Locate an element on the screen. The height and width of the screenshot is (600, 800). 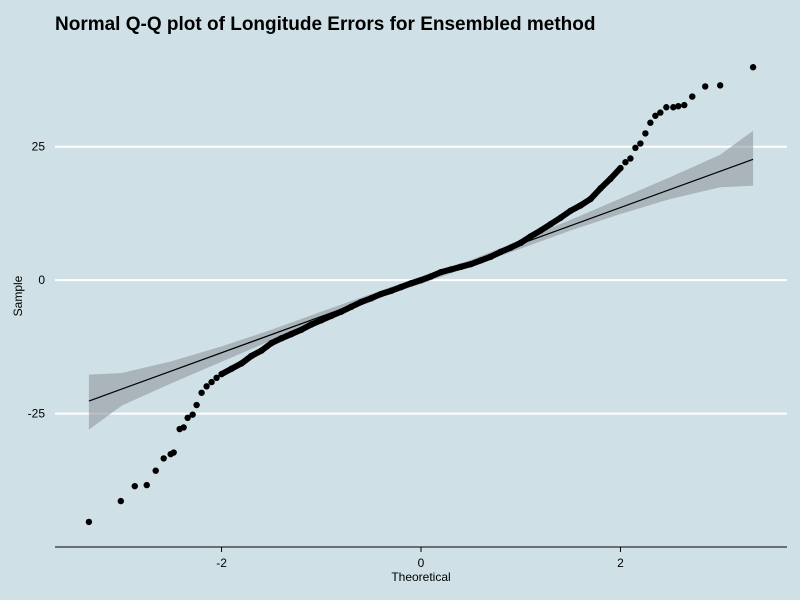
y-tick-label: 0 is located at coordinates (41, 280).